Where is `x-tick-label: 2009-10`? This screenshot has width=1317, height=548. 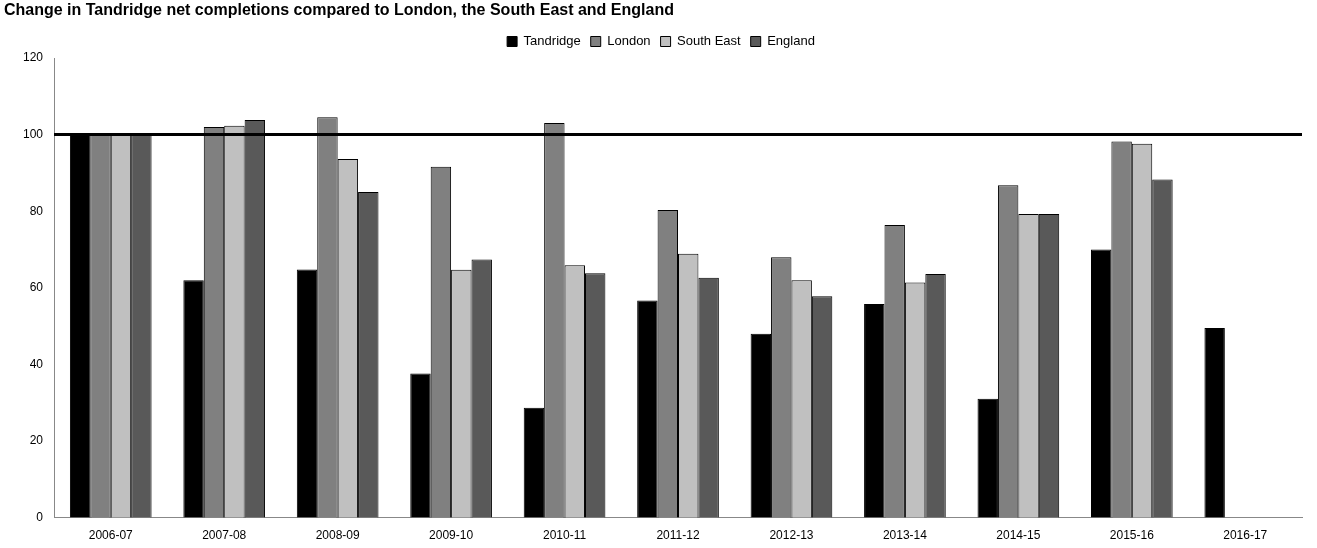
x-tick-label: 2009-10 is located at coordinates (451, 535).